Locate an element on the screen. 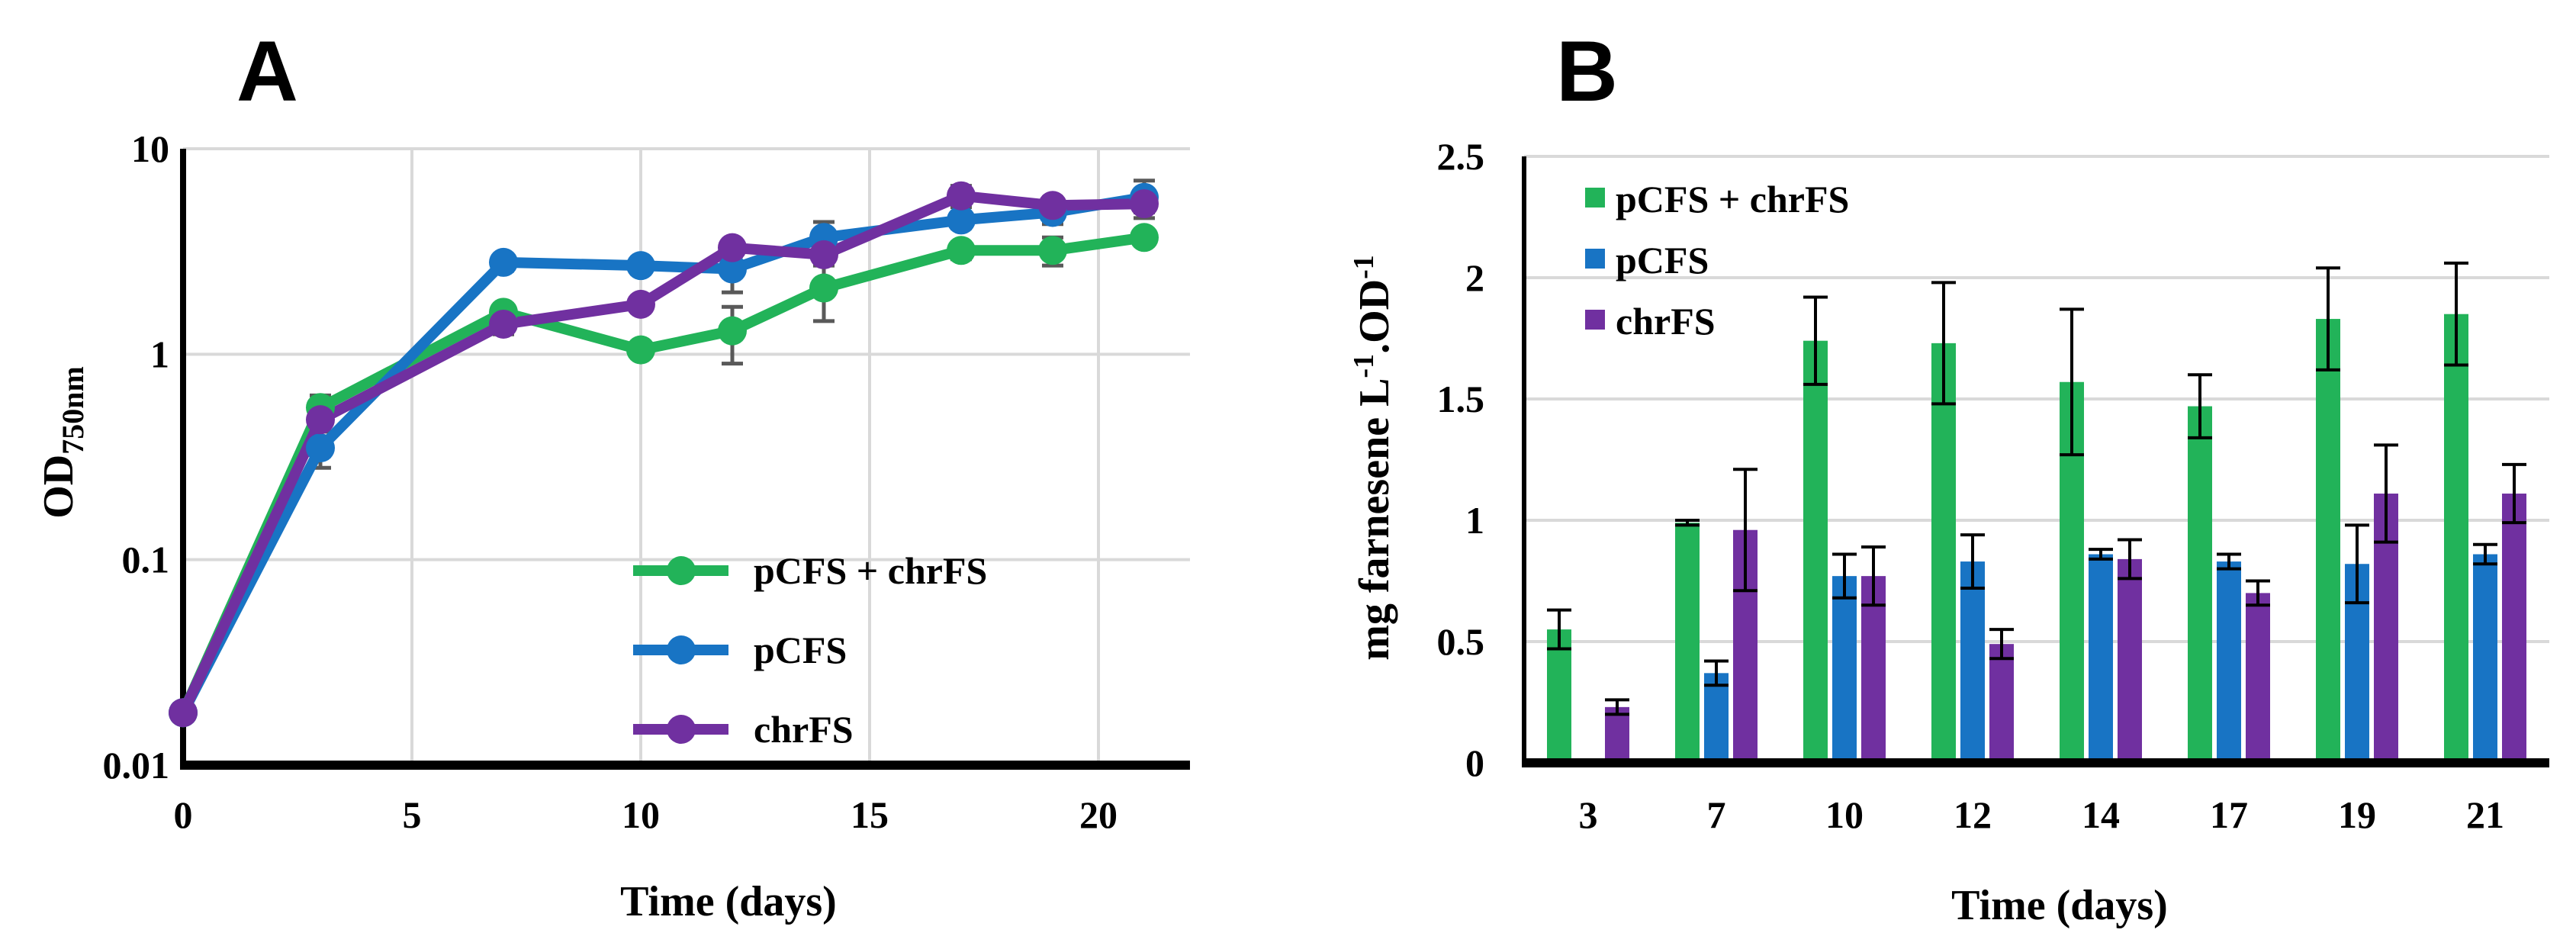  chart-b-y-axis-title: mg farnesene L-1.OD-1 is located at coordinates (1373, 457).